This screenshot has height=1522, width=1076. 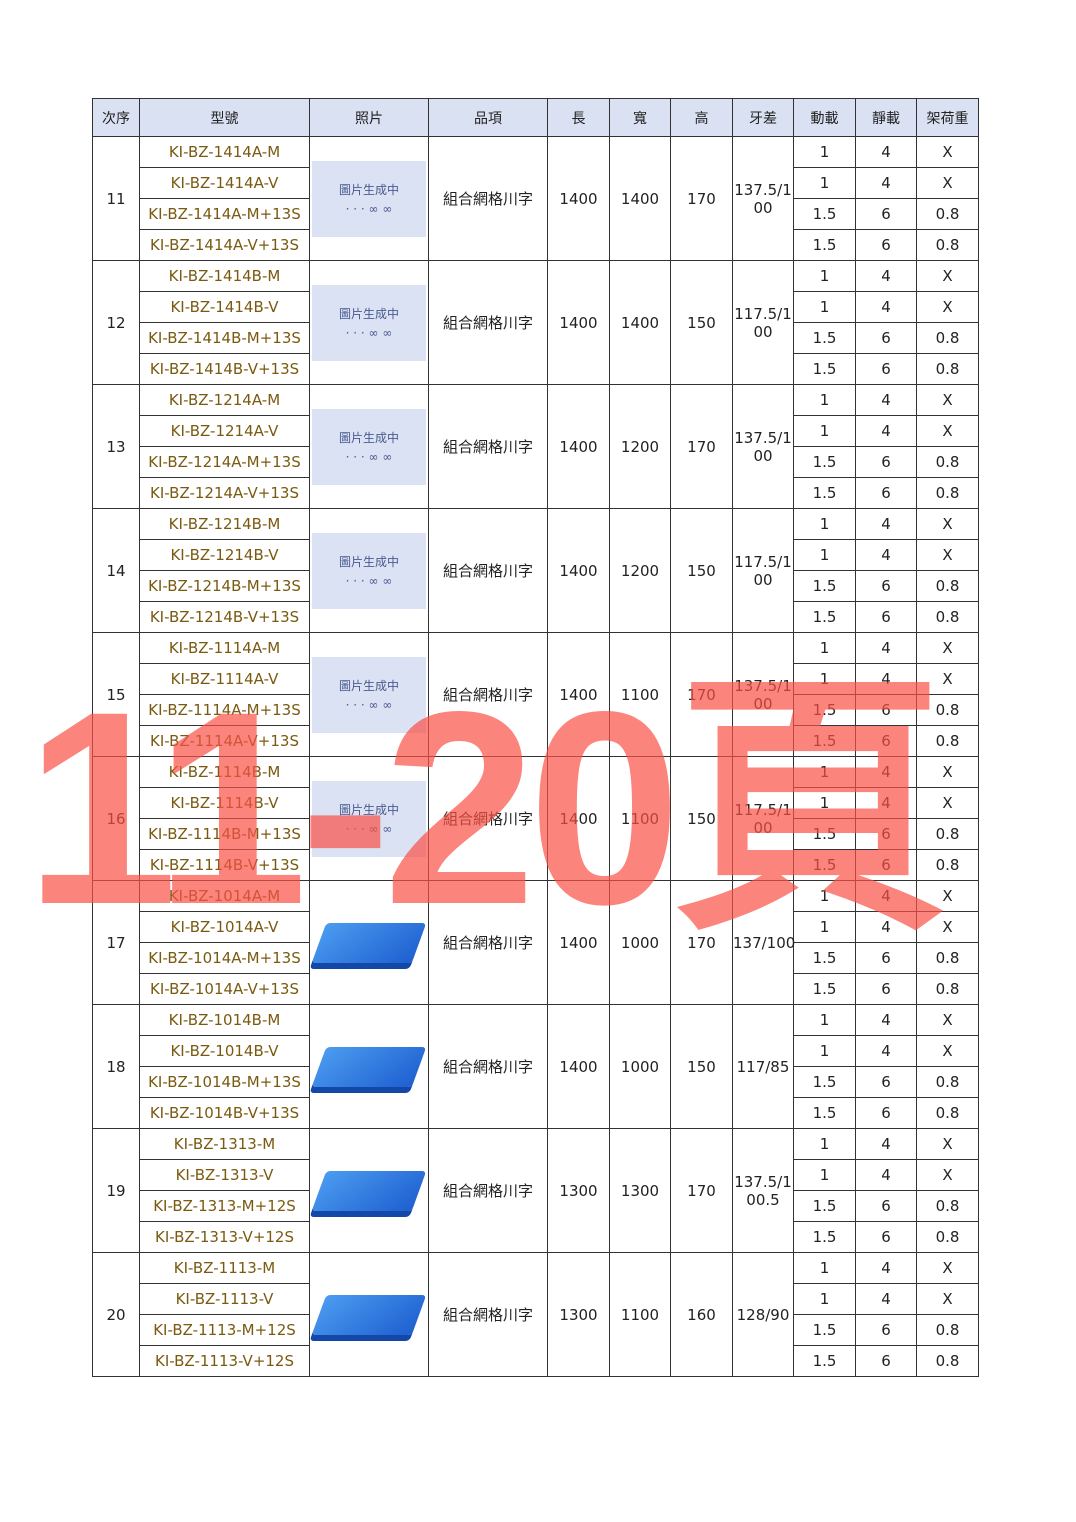 What do you see at coordinates (640, 1190) in the screenshot?
I see `width-cell: 1300` at bounding box center [640, 1190].